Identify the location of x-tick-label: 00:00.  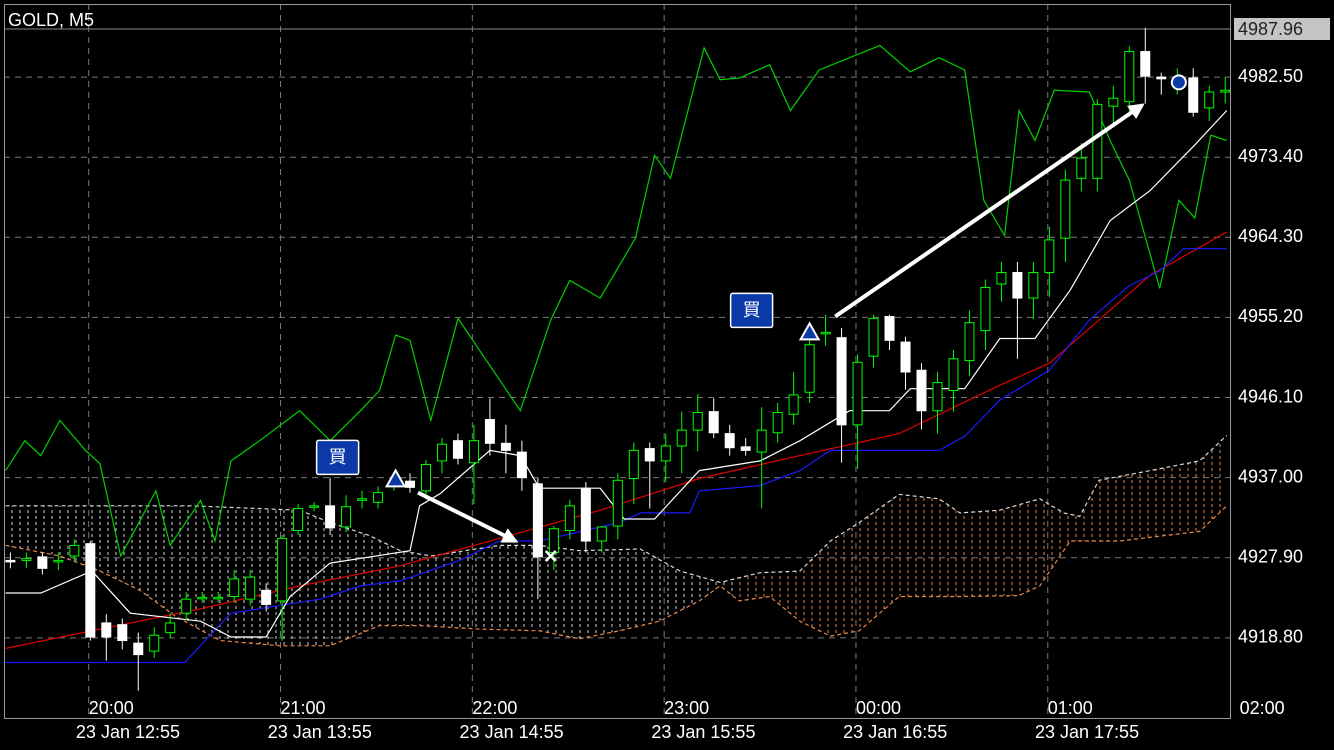
(878, 708).